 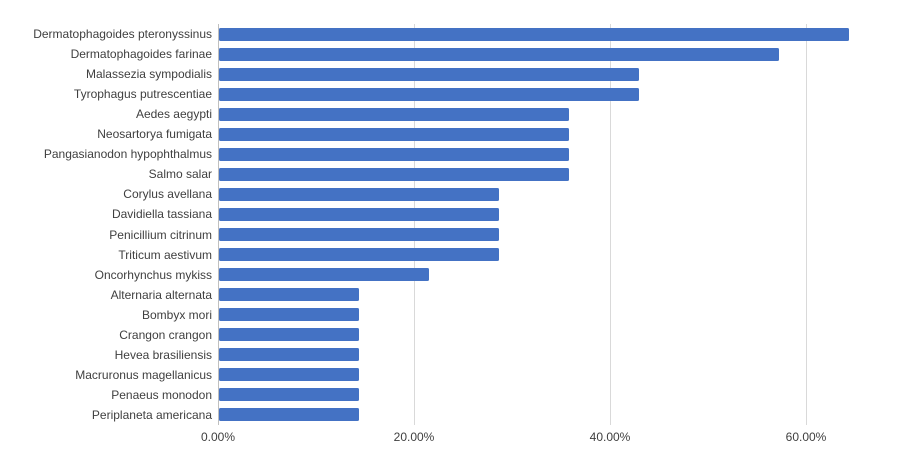 What do you see at coordinates (394, 154) in the screenshot?
I see `bar-pangasianodon-hypophthalmus` at bounding box center [394, 154].